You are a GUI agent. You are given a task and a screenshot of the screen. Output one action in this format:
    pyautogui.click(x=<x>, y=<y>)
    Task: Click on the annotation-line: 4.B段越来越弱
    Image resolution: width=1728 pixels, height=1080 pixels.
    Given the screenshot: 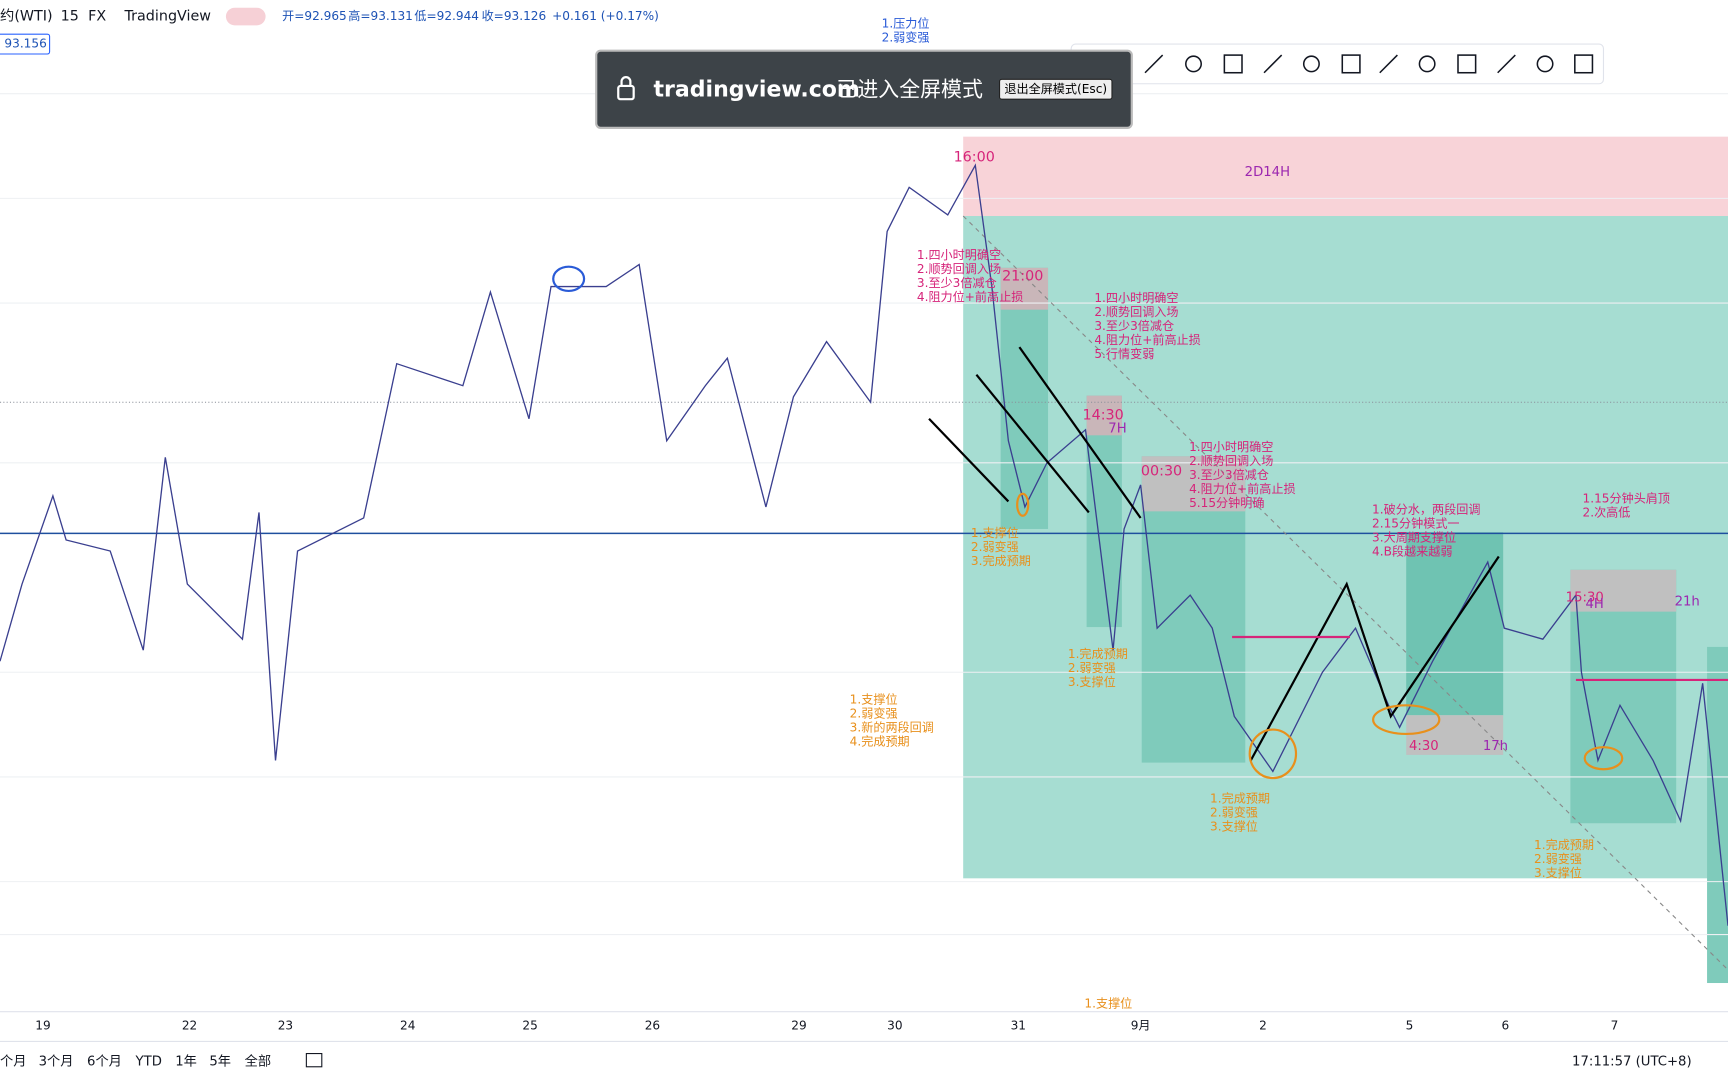 What is the action you would take?
    pyautogui.click(x=1412, y=551)
    